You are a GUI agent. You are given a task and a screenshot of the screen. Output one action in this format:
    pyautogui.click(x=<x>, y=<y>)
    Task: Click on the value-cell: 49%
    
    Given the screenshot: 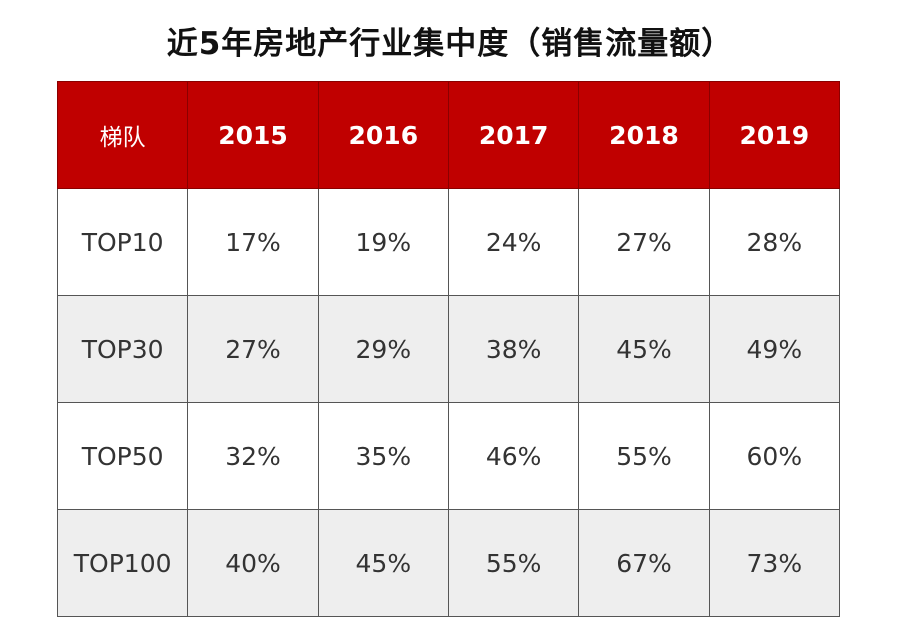 What is the action you would take?
    pyautogui.click(x=774, y=349)
    